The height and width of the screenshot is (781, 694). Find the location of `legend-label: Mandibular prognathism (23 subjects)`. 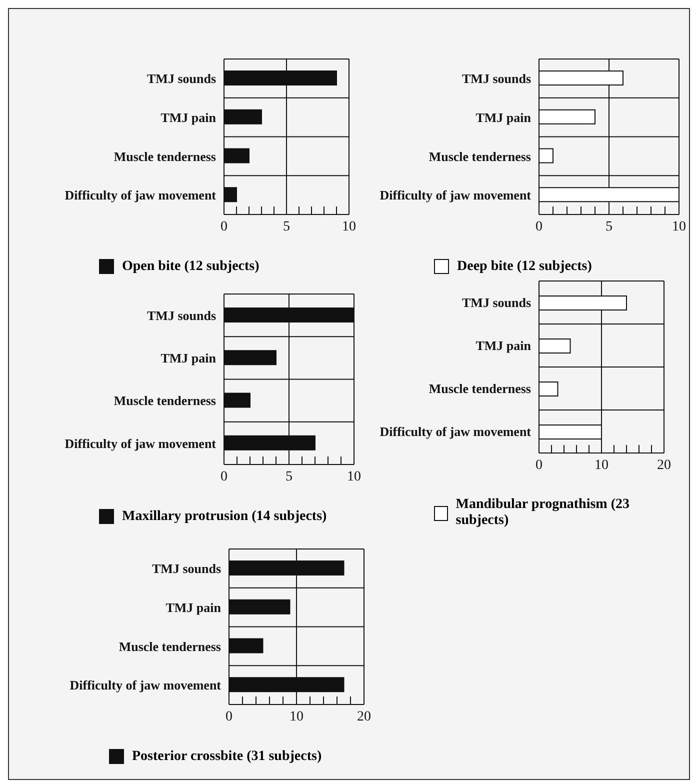

legend-label: Mandibular prognathism (23 subjects) is located at coordinates (543, 513).